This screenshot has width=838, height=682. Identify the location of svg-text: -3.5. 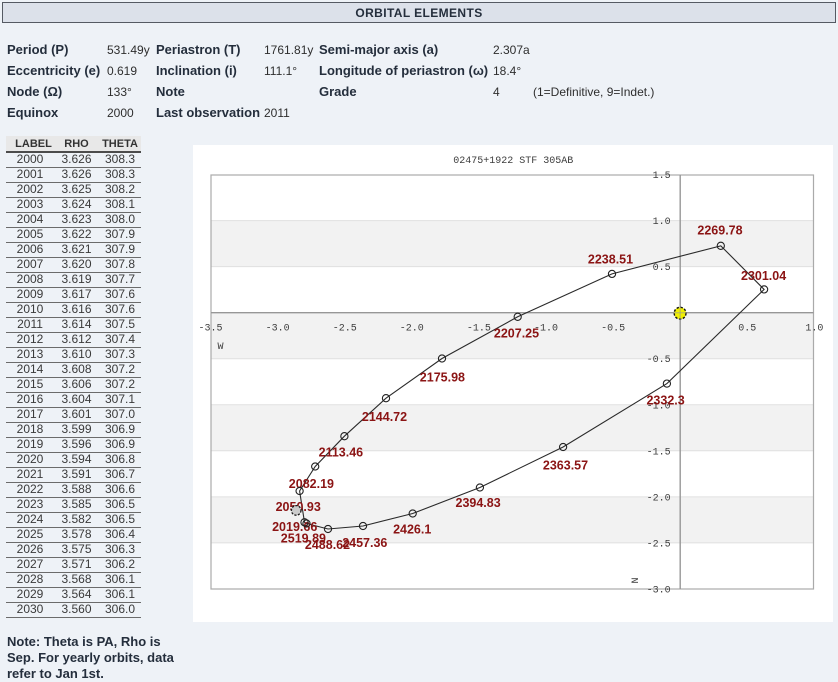
(210, 329).